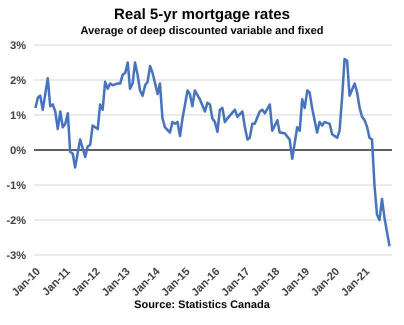 Image resolution: width=404 pixels, height=325 pixels. Describe the element at coordinates (202, 31) in the screenshot. I see `chart-subtitle: Average of deep discounted variable and fixed` at that location.